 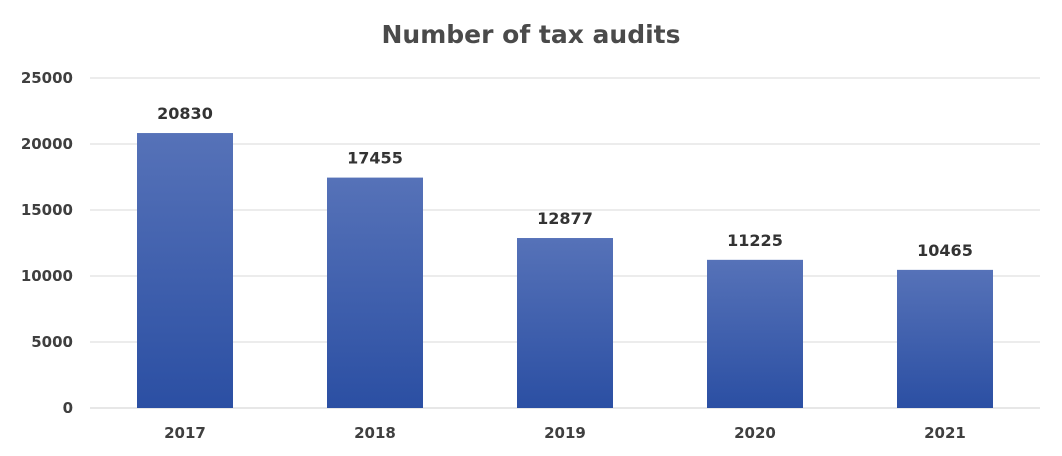 What do you see at coordinates (47, 276) in the screenshot?
I see `y-tick-label: 10000` at bounding box center [47, 276].